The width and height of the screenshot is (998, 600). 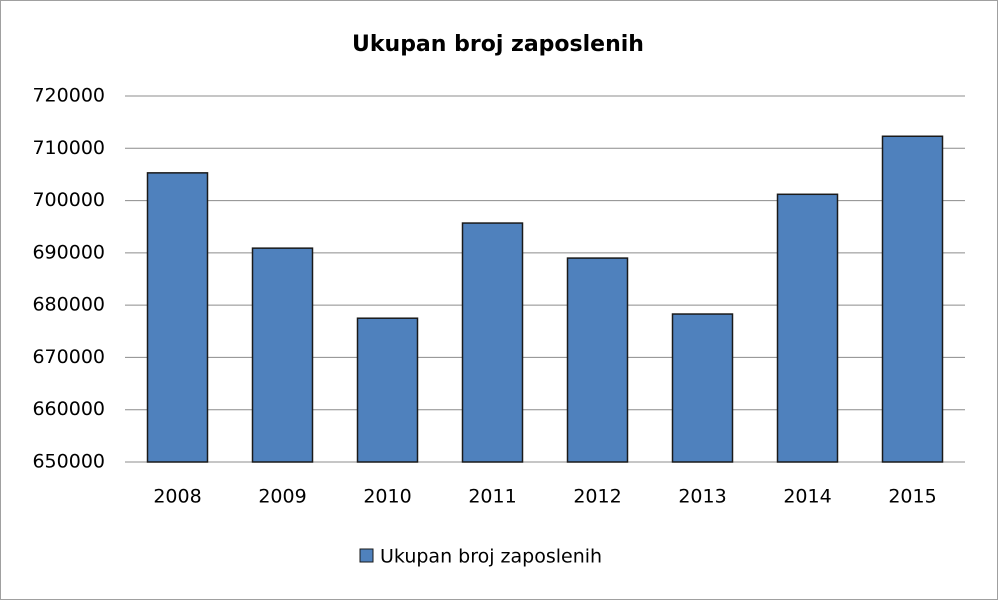 I want to click on y-tick-label: 700000, so click(x=68, y=200).